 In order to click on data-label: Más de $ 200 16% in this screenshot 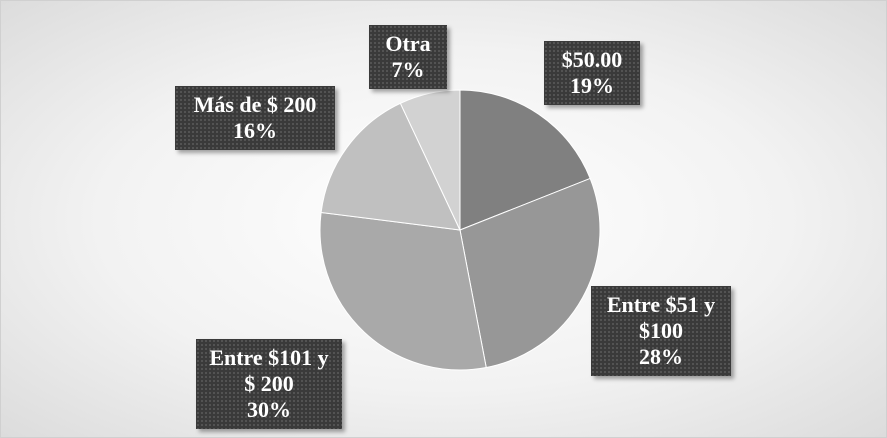, I will do `click(255, 118)`.